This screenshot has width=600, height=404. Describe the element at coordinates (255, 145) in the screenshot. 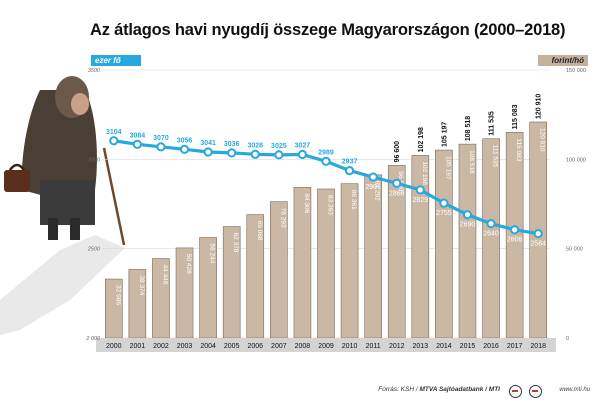

I see `line-value-label: 3028` at that location.